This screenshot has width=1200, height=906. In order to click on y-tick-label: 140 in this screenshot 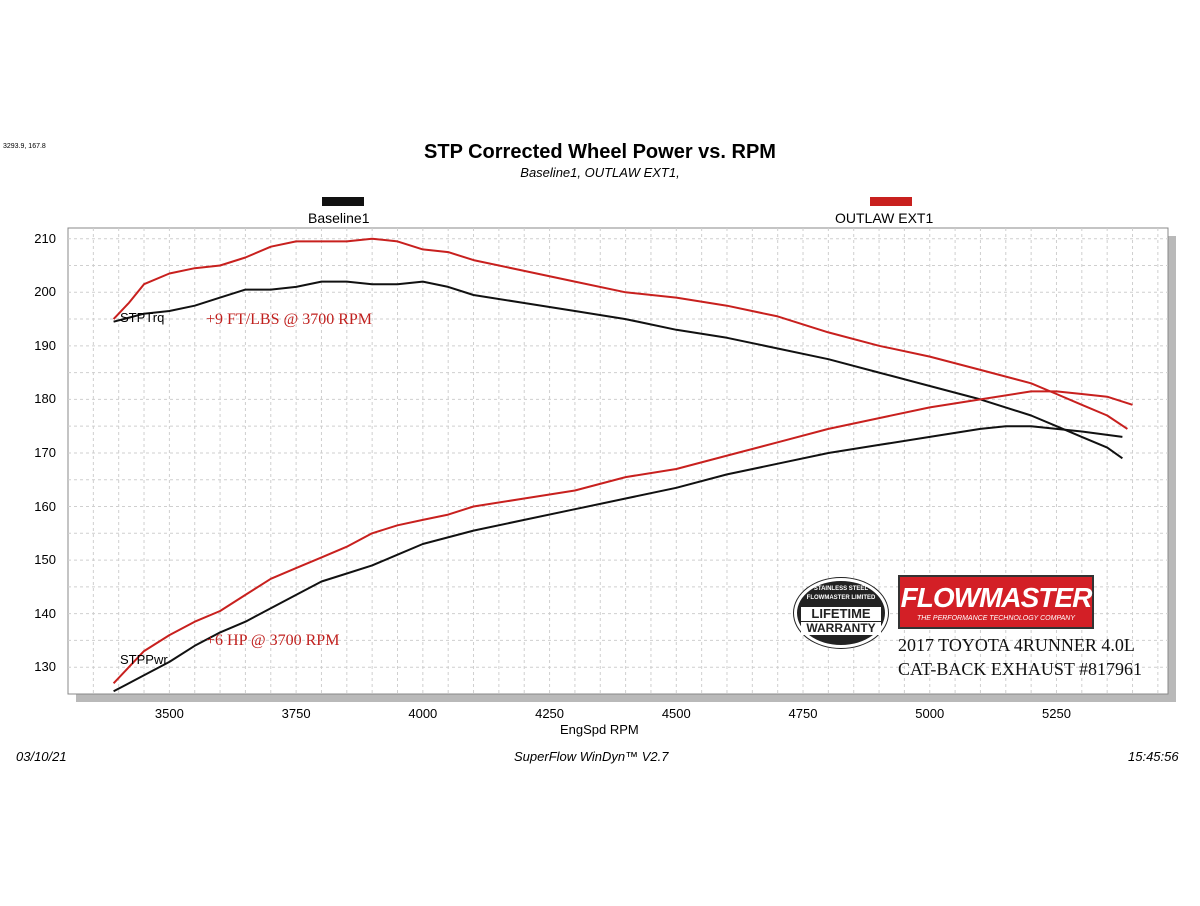, I will do `click(45, 613)`.